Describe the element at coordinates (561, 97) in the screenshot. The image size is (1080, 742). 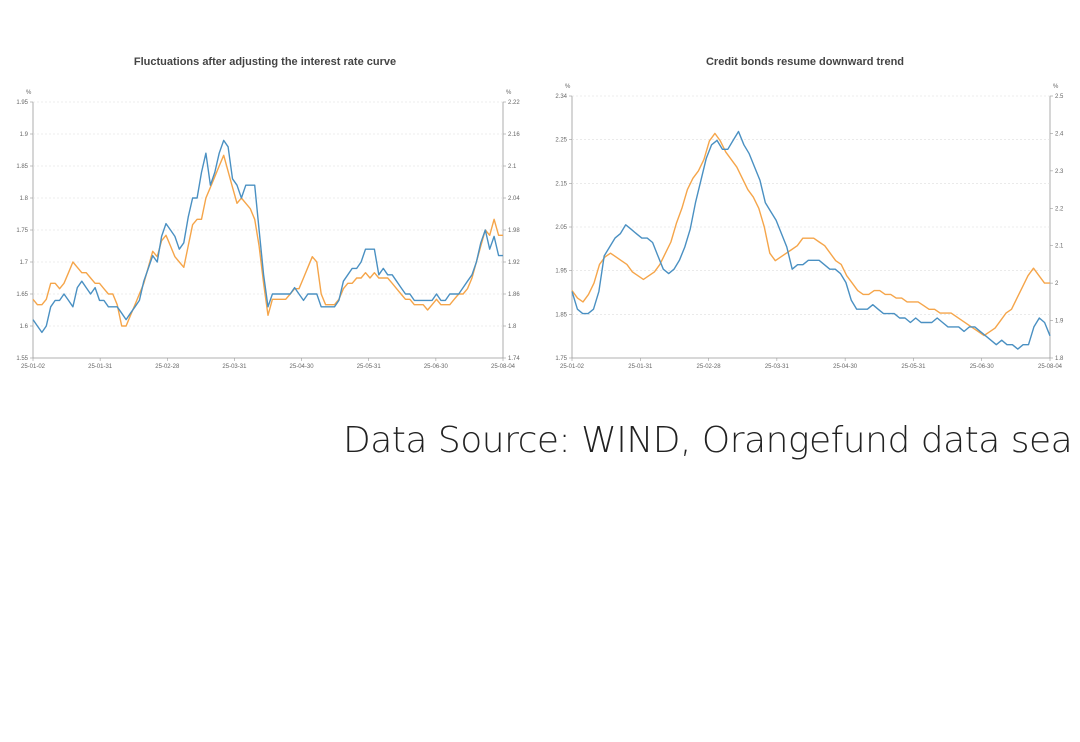
I see `y-left-tick-label: 2.34` at that location.